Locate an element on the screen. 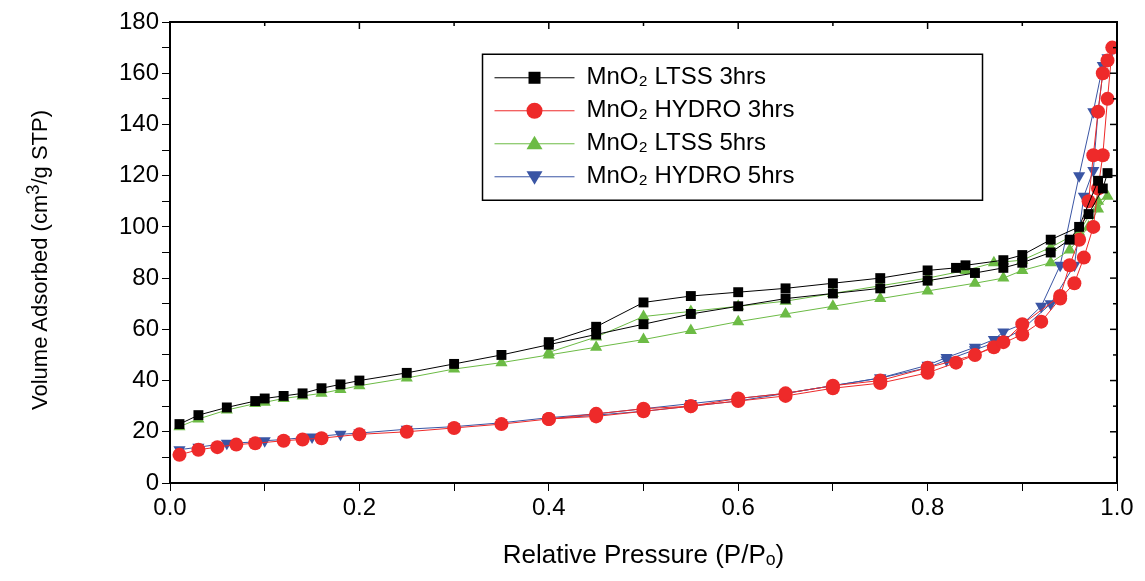  x-tick-label: 0.6 is located at coordinates (738, 507).